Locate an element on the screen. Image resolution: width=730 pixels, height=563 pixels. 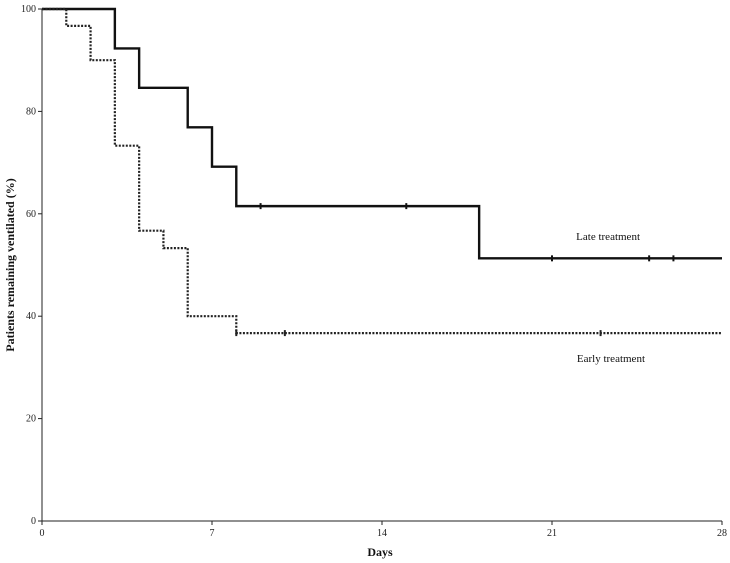
y-axis: 0 20 40 60 80 100 is located at coordinates (32, 265).